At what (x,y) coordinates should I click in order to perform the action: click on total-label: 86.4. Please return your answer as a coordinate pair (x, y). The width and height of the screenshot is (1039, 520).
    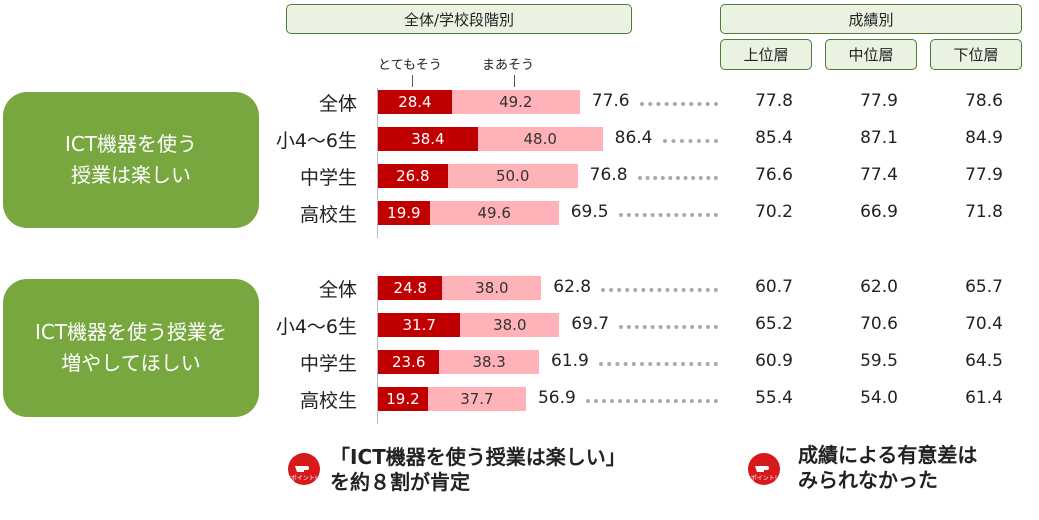
    Looking at the image, I should click on (633, 138).